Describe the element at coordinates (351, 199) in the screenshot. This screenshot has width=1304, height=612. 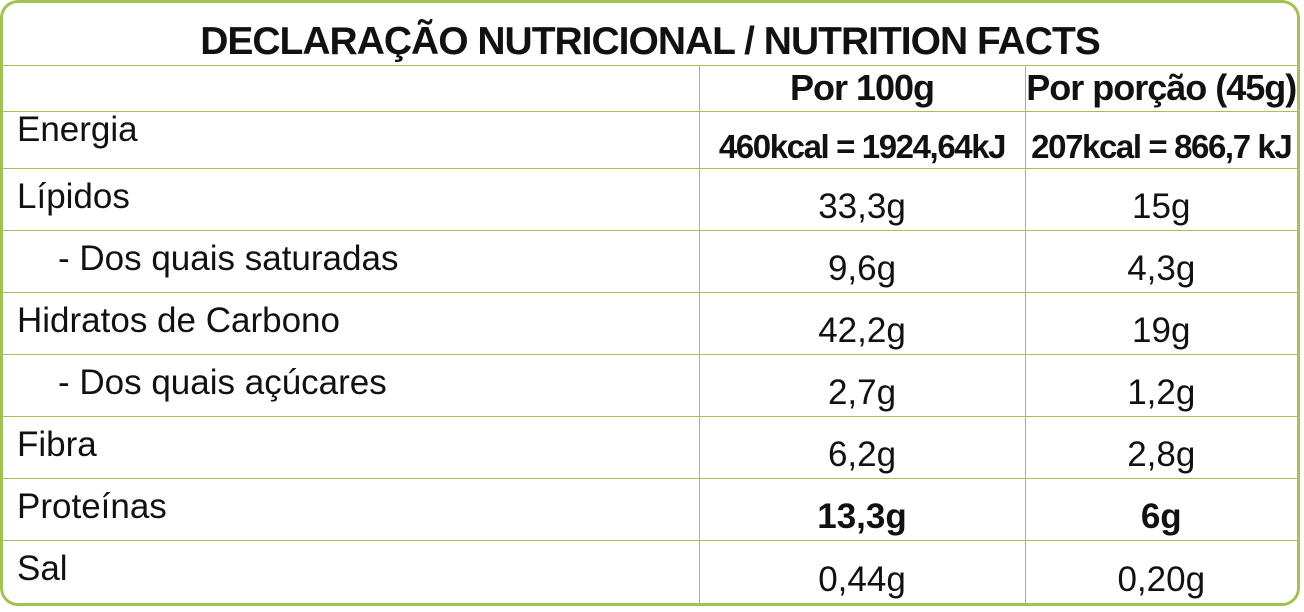
I see `row-label: Lípidos` at that location.